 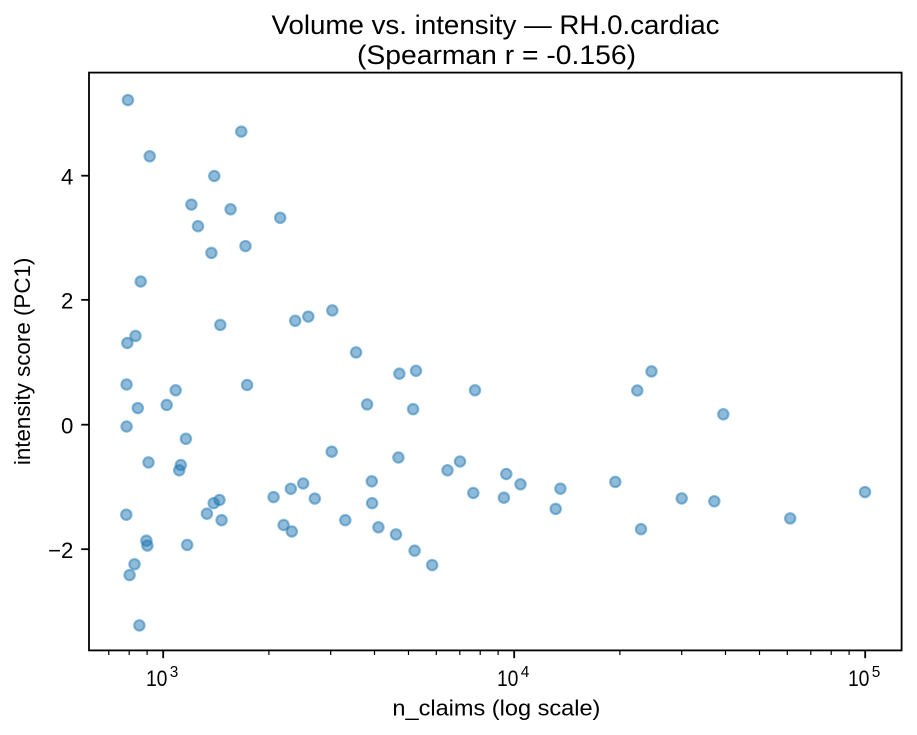 What do you see at coordinates (67, 425) in the screenshot?
I see `svg-text: 0` at bounding box center [67, 425].